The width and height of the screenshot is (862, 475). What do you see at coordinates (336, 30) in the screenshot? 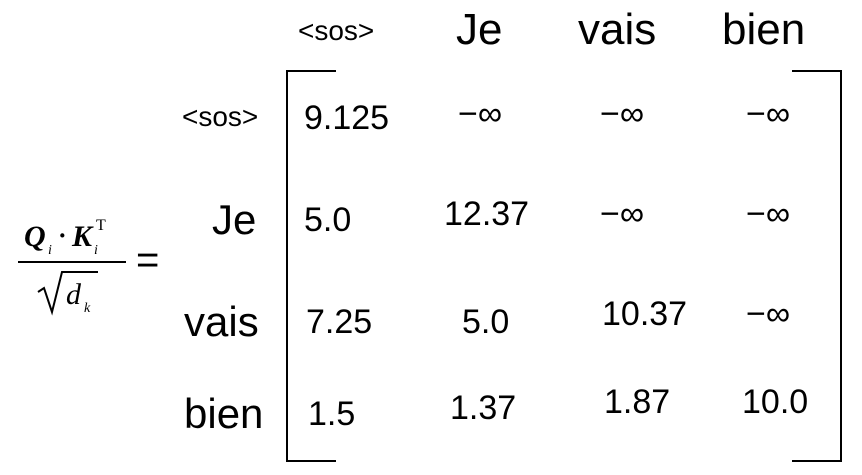
I see `column-header-sos: <sos>` at bounding box center [336, 30].